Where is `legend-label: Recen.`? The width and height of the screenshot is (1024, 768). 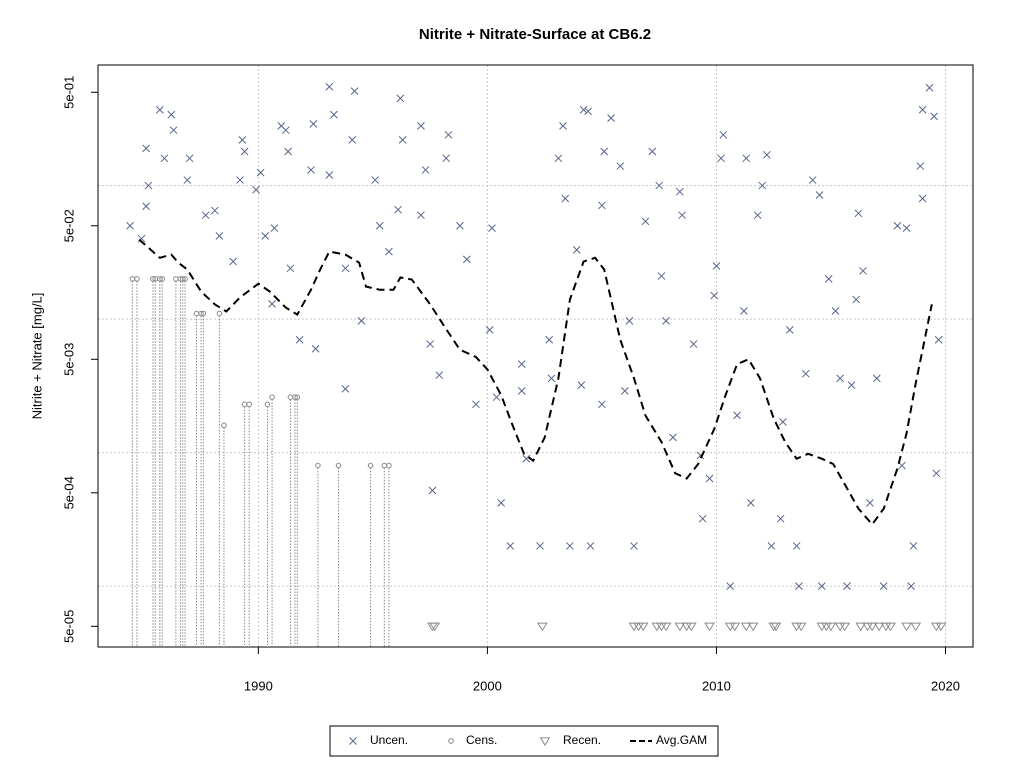 legend-label: Recen. is located at coordinates (582, 740).